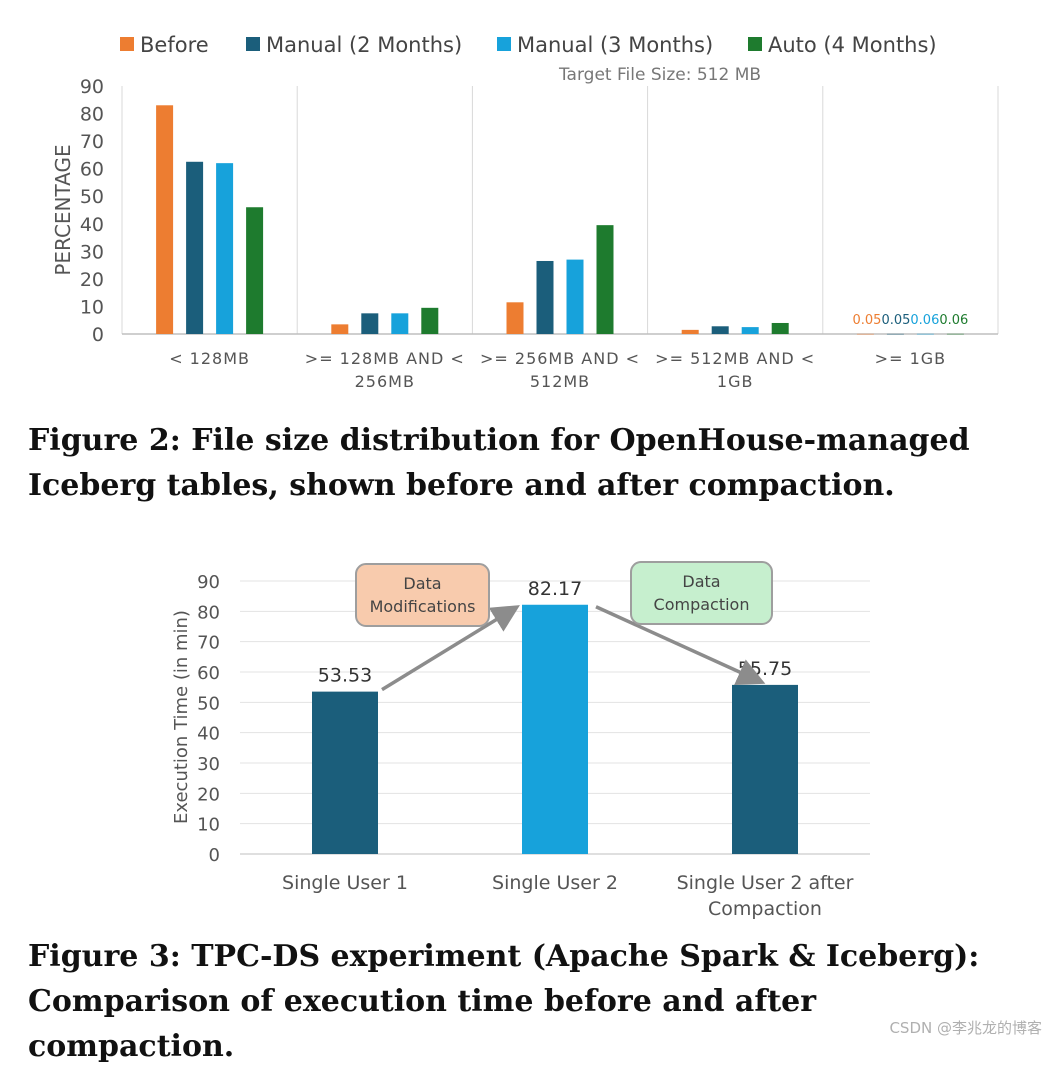 Image resolution: width=1048 pixels, height=1069 pixels. Describe the element at coordinates (659, 75) in the screenshot. I see `chart-title: Target File Size: 512 MB` at that location.